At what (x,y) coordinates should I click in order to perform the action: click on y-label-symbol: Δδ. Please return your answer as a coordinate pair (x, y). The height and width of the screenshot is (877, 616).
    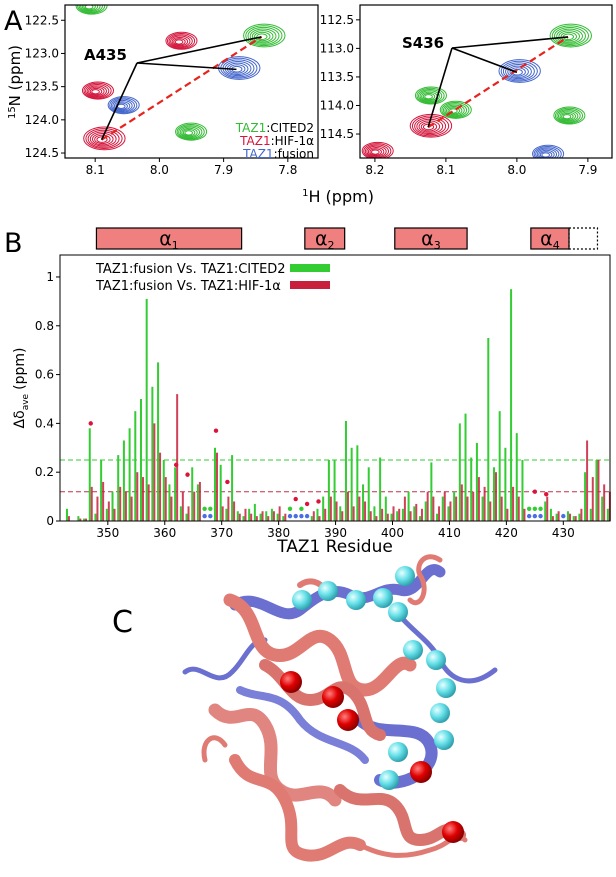
    Looking at the image, I should click on (20, 419).